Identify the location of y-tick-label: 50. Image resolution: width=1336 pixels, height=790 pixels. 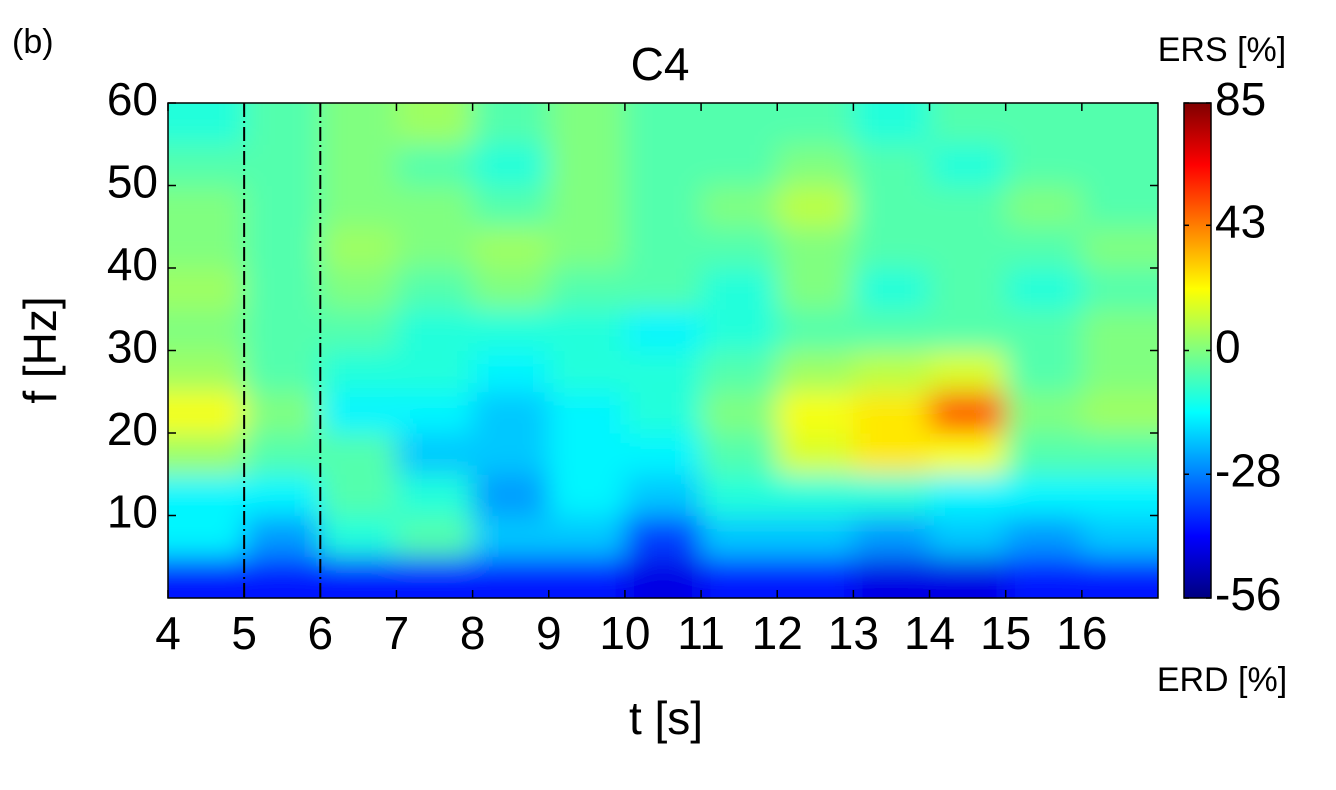
(132, 182).